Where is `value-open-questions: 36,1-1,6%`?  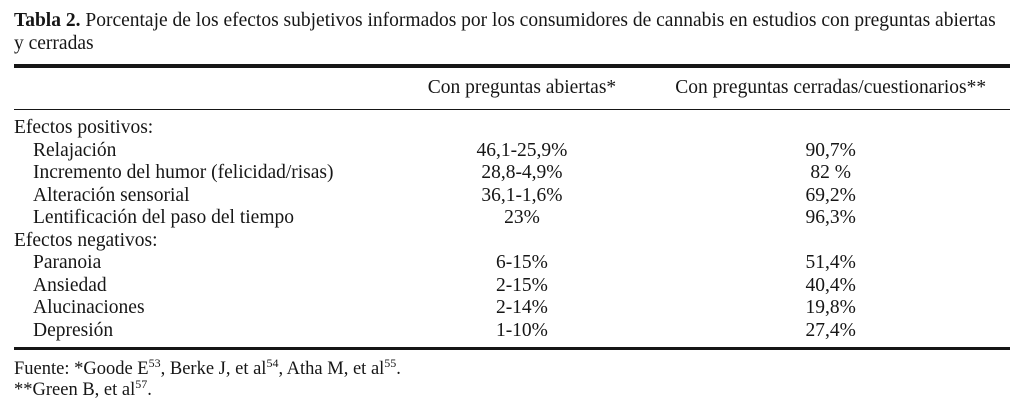 value-open-questions: 36,1-1,6% is located at coordinates (522, 195).